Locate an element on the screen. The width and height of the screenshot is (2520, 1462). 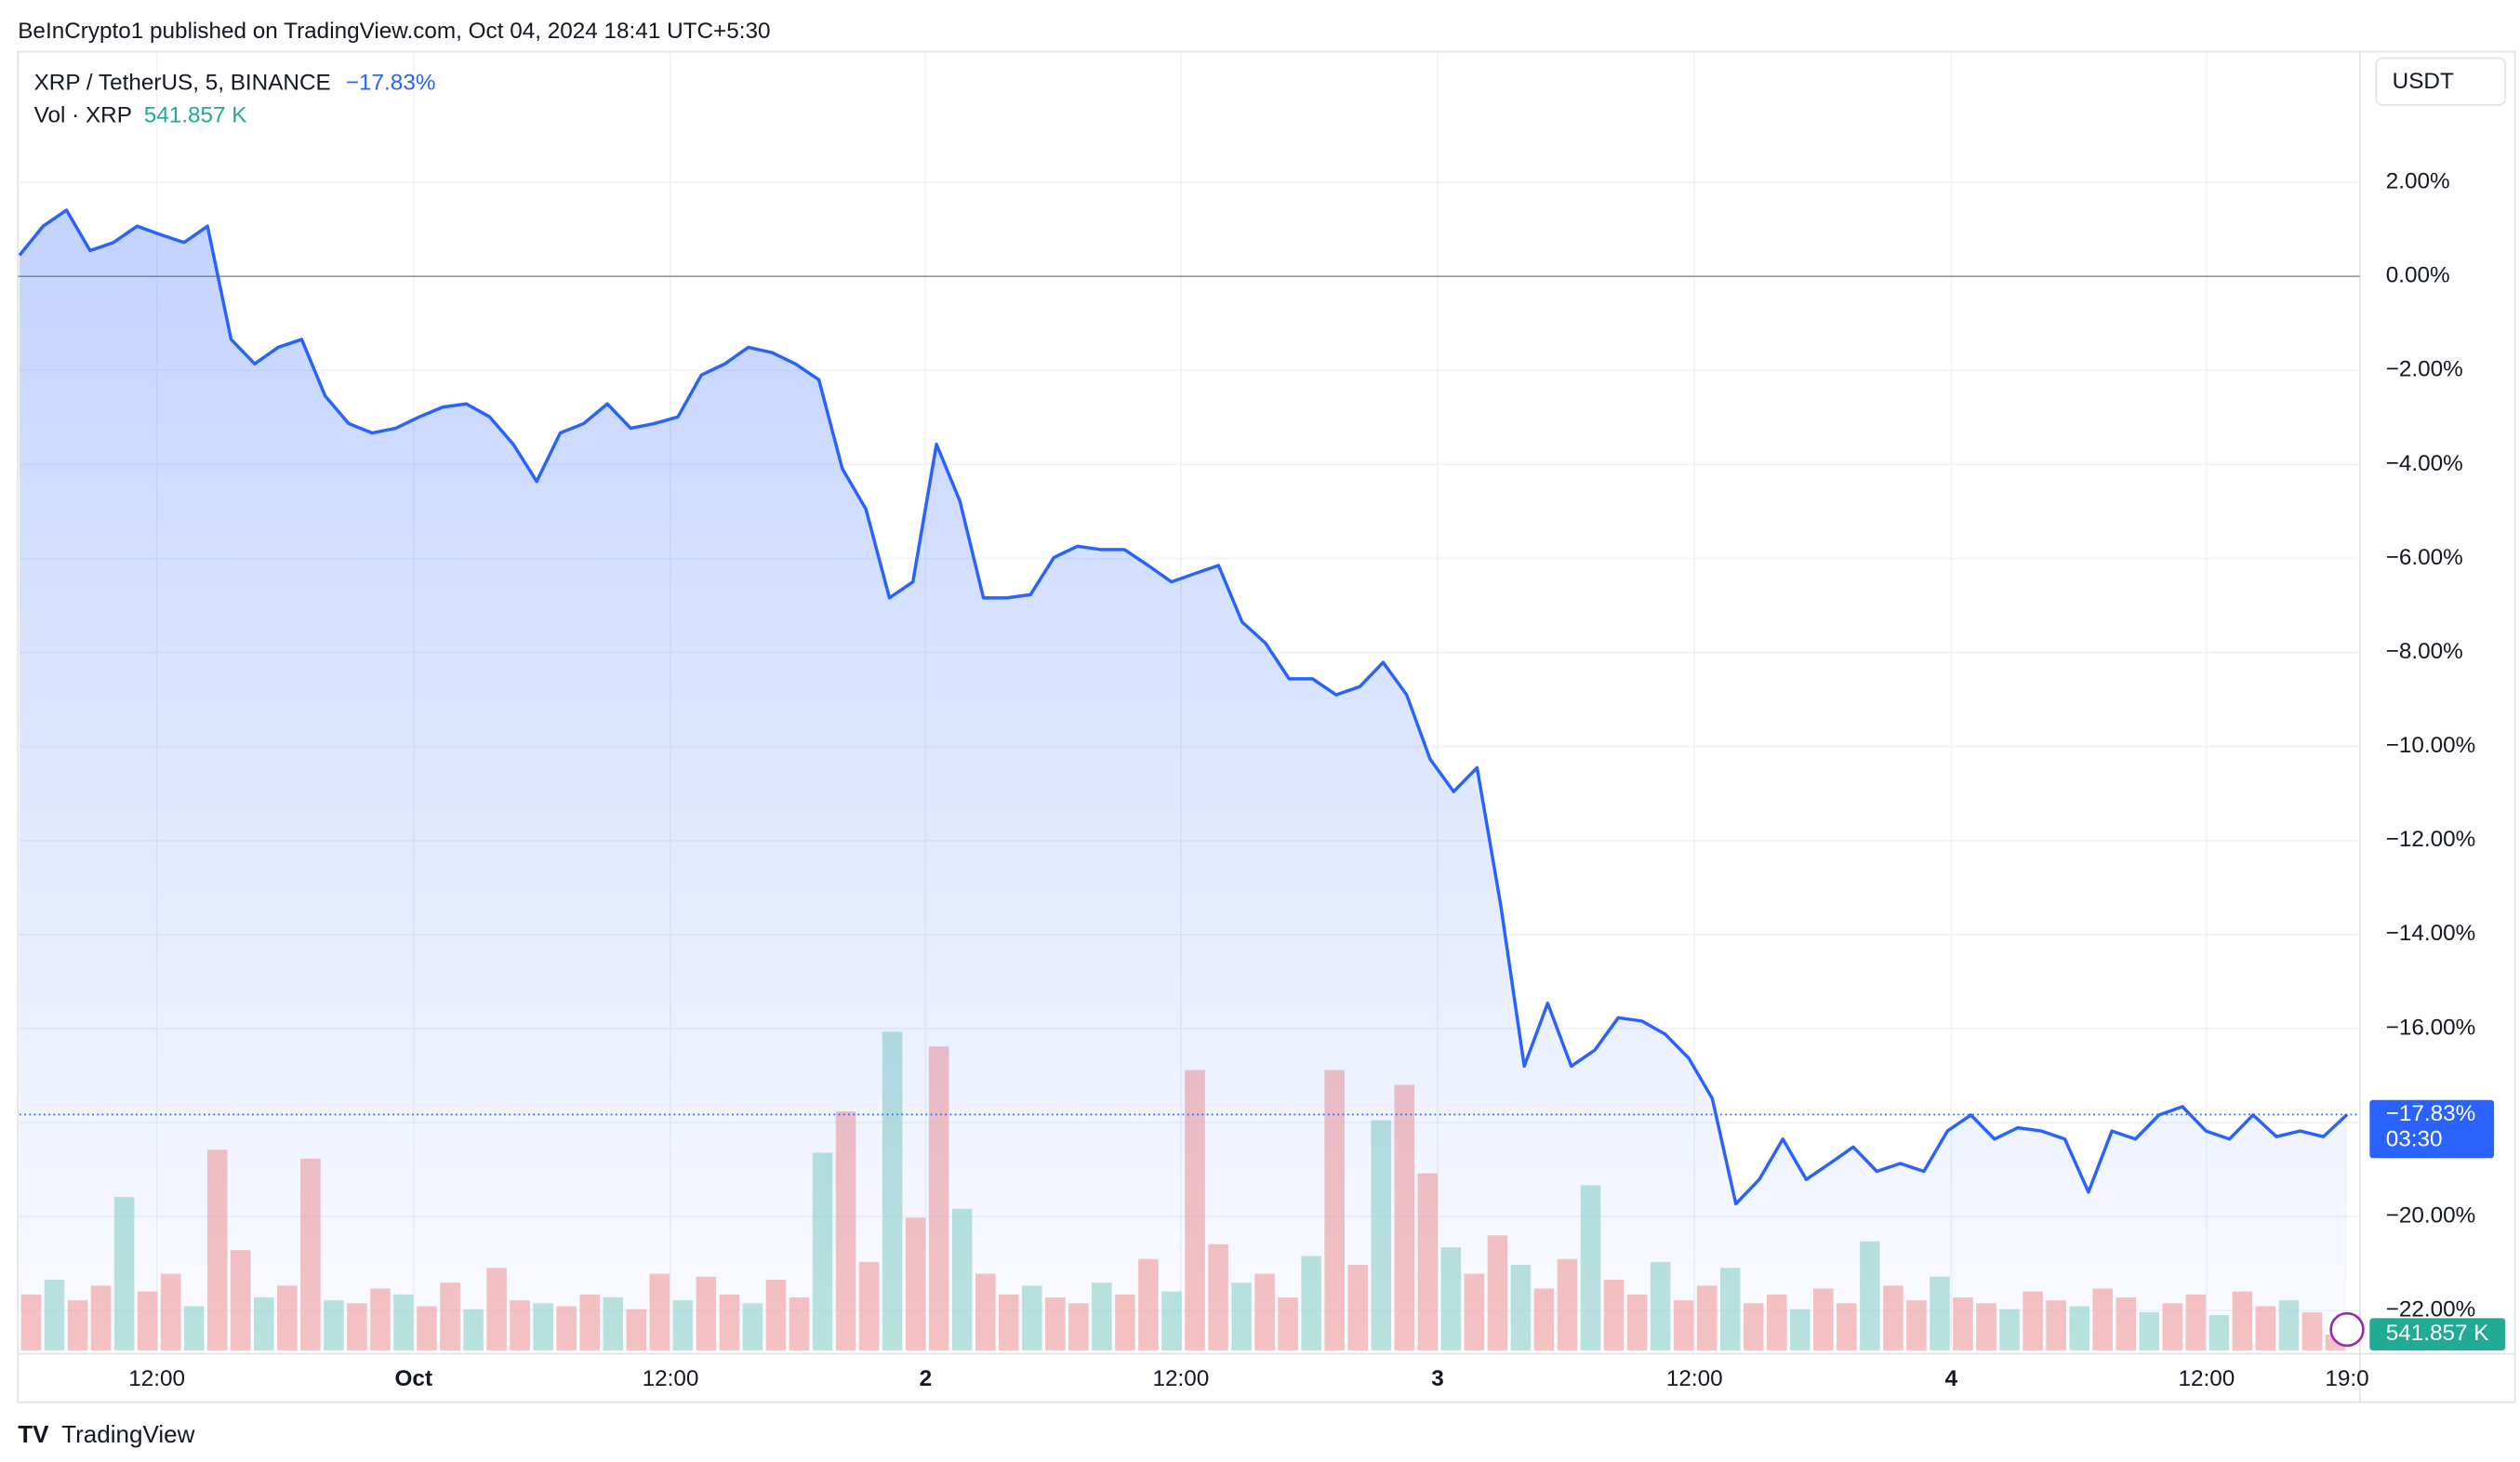
countdown: 03:30 is located at coordinates (2414, 1139).